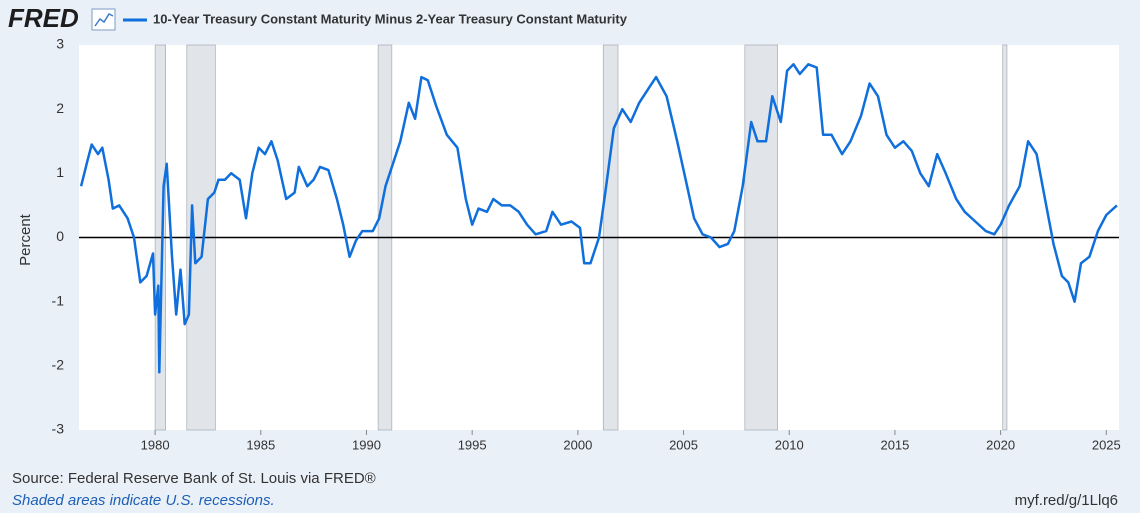  I want to click on note: Shaded areas indicate U.S. recessions., so click(143, 500).